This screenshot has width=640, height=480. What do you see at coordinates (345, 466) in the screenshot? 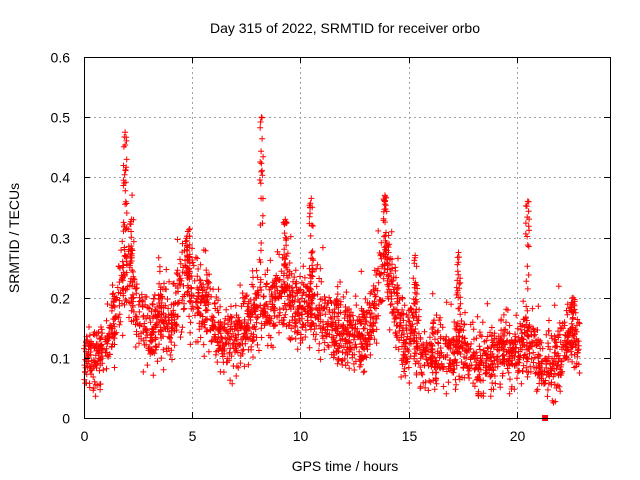
I see `x-axis-label: GPS time / hours` at bounding box center [345, 466].